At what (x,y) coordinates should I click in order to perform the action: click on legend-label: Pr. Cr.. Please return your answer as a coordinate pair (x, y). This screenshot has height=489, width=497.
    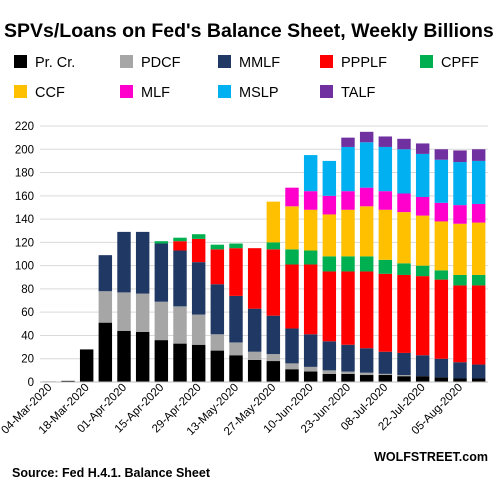
    Looking at the image, I should click on (55, 63).